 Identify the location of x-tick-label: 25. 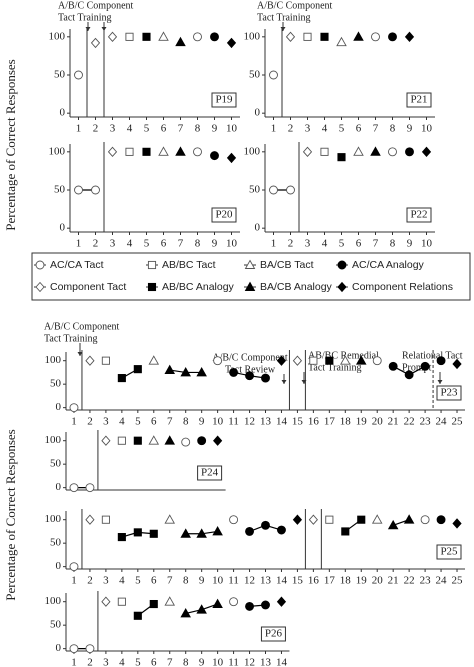
(458, 581).